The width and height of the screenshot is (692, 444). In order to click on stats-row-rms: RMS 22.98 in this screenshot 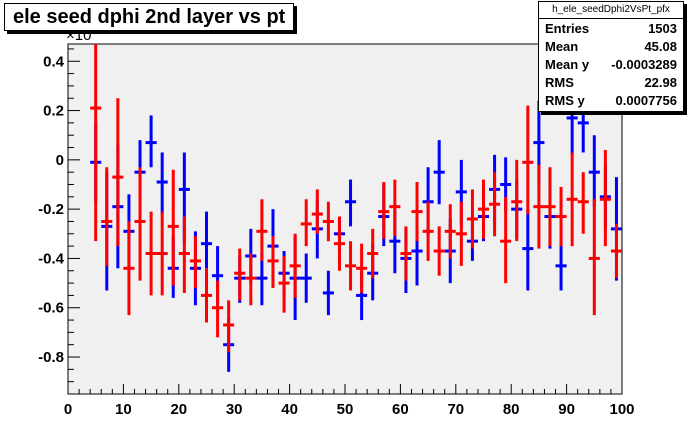, I will do `click(611, 82)`.